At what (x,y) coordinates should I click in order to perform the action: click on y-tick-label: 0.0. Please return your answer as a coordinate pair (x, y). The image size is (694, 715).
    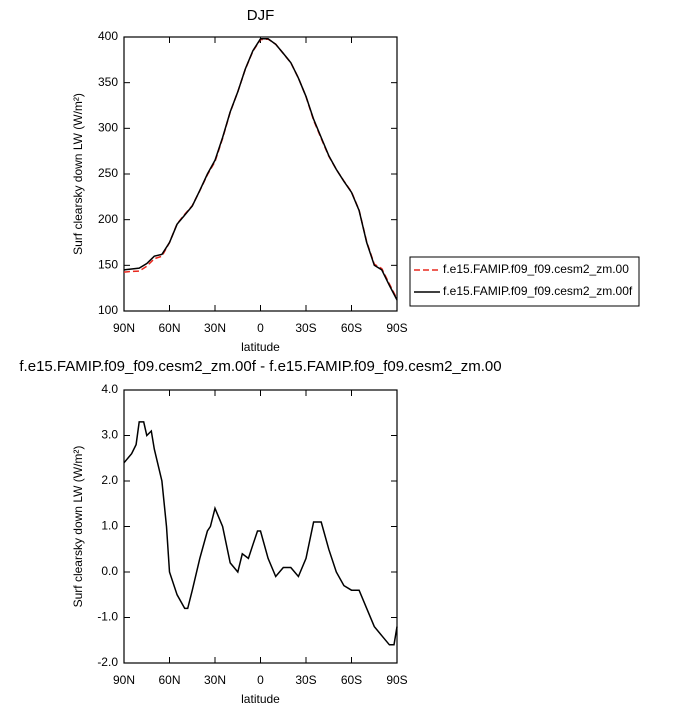
    Looking at the image, I should click on (109, 571).